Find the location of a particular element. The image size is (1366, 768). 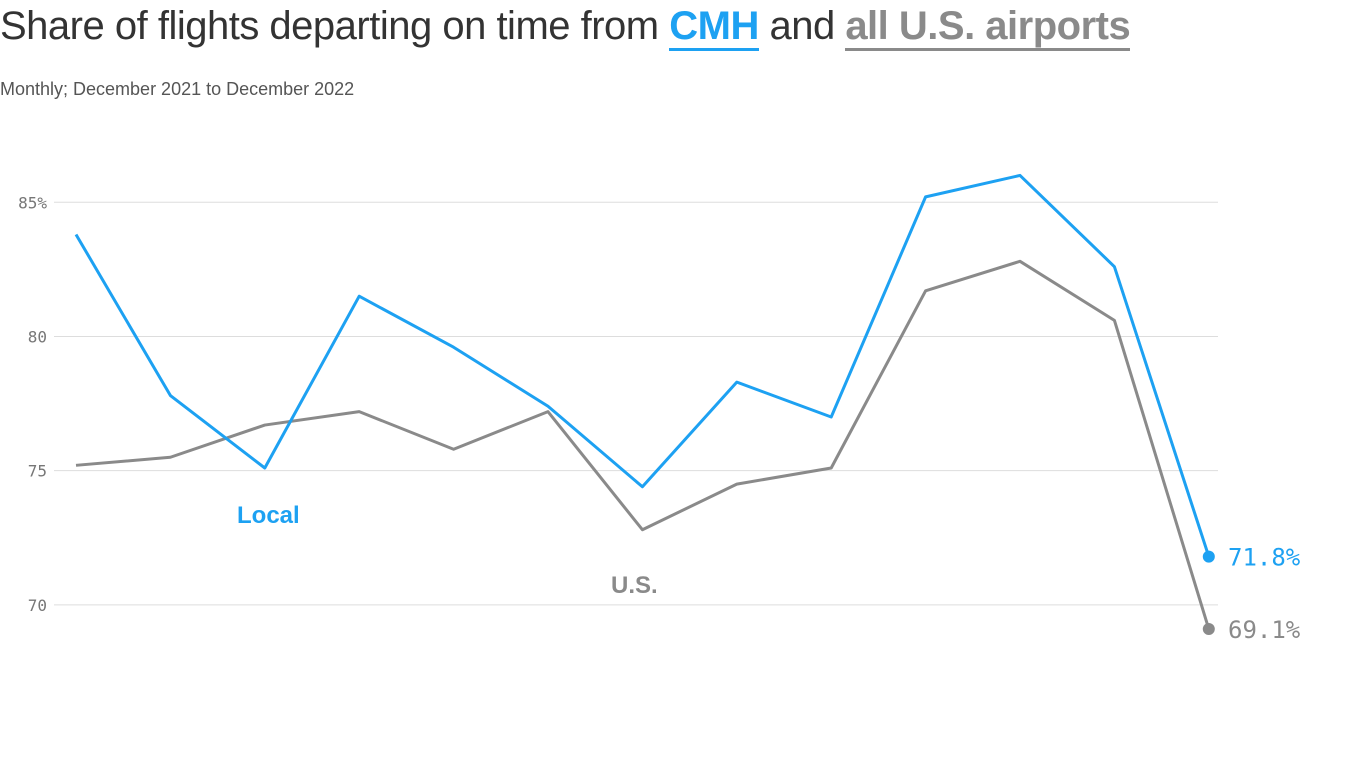

end-value-label-local: 71.8% is located at coordinates (1264, 558).